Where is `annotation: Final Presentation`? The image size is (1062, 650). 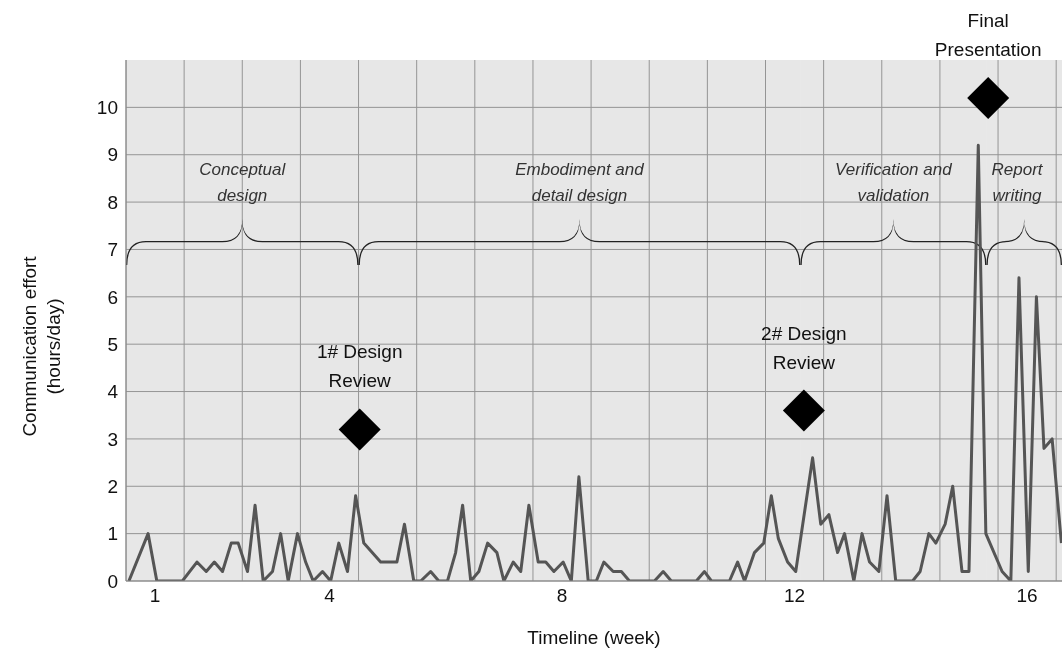
annotation: Final Presentation is located at coordinates (988, 34).